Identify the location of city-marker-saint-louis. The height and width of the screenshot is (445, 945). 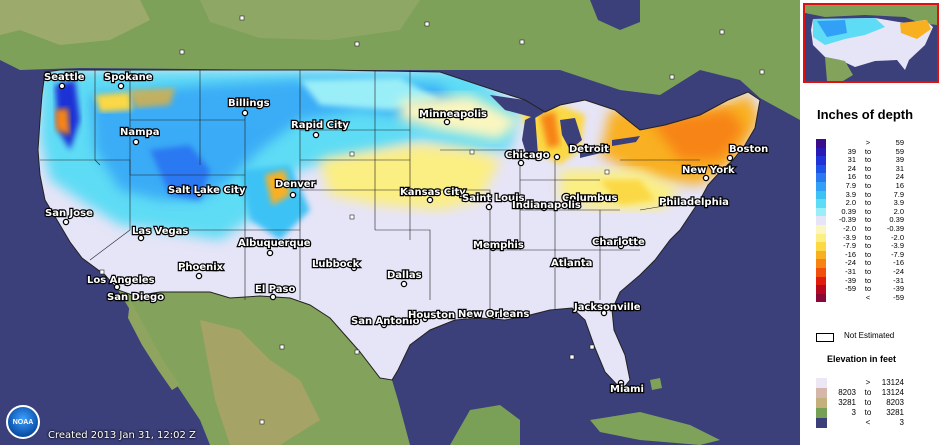
(489, 207).